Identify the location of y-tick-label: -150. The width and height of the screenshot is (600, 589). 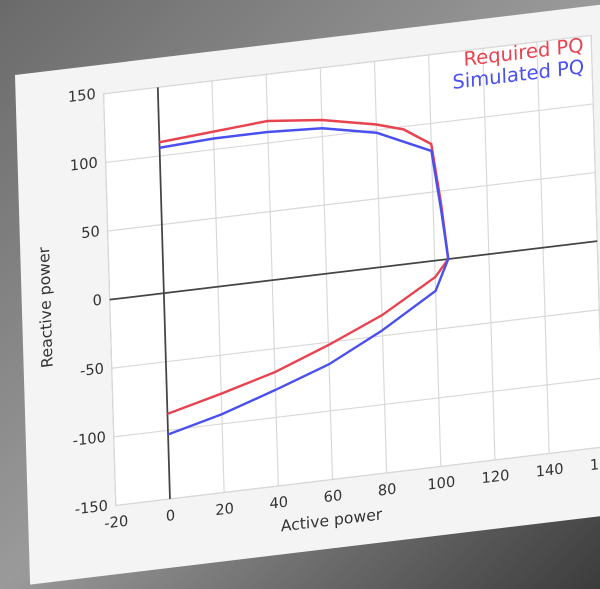
(92, 507).